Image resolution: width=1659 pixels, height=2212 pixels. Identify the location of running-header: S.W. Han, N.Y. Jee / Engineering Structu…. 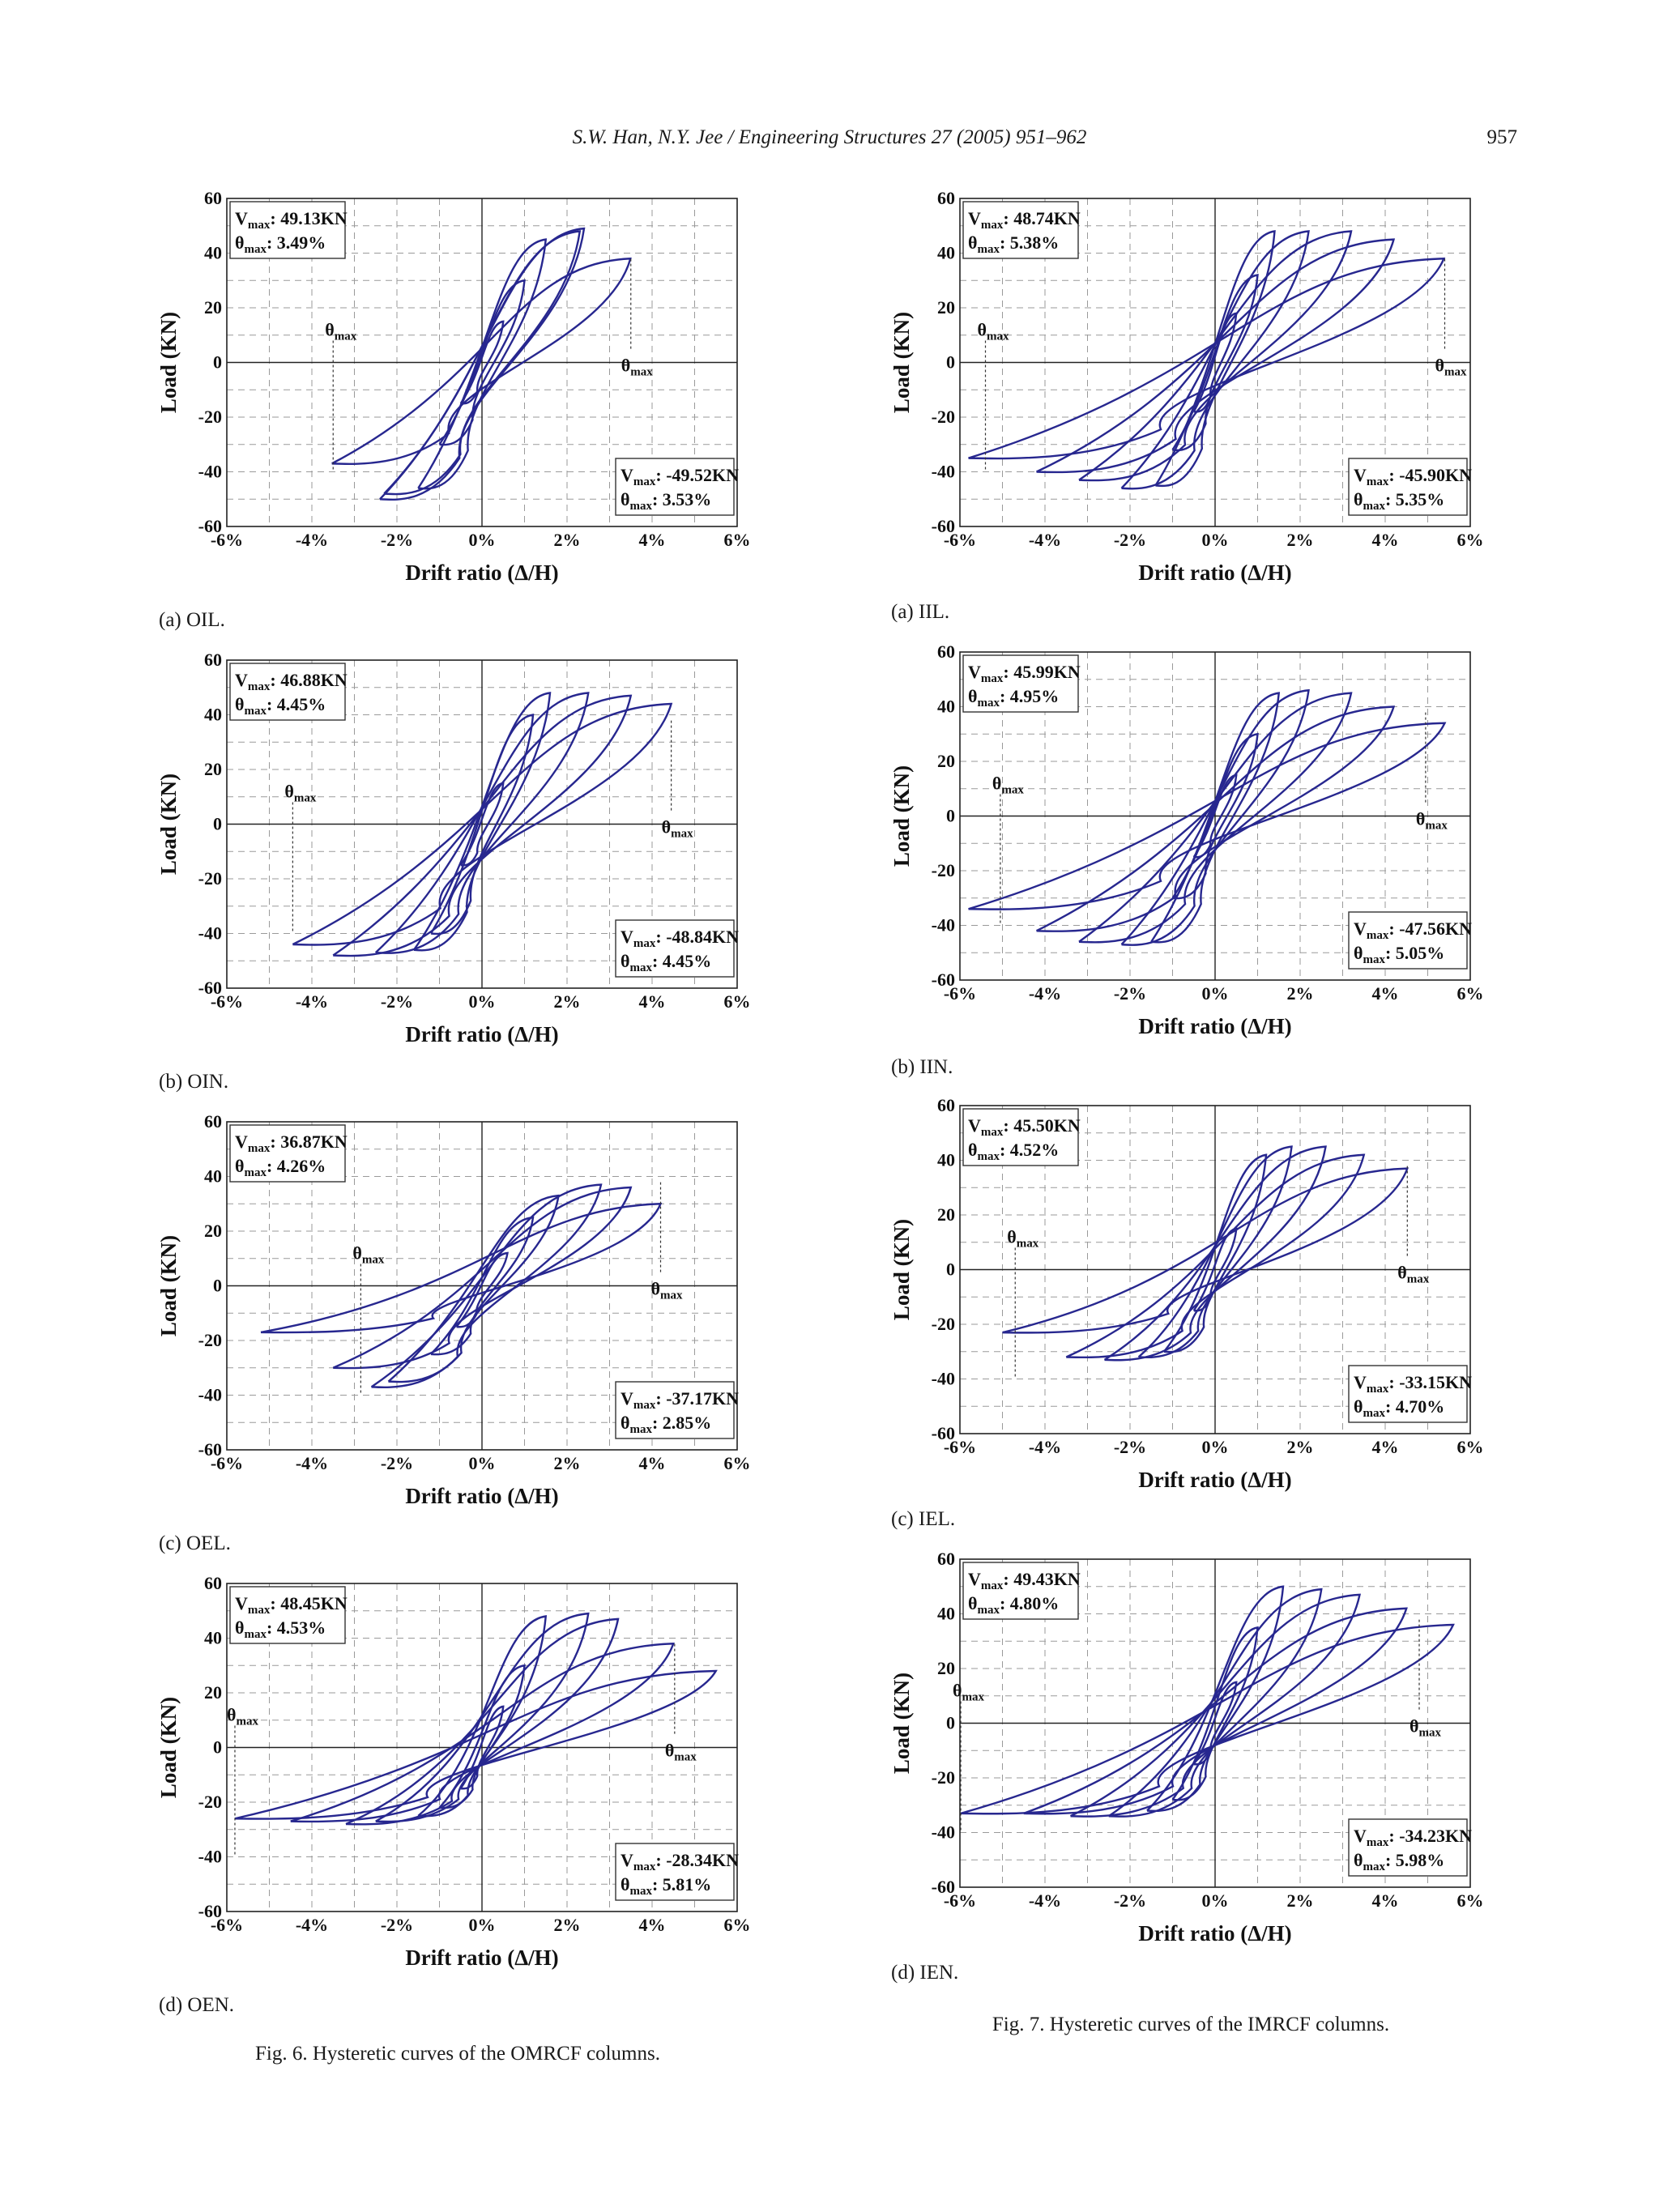
(829, 142).